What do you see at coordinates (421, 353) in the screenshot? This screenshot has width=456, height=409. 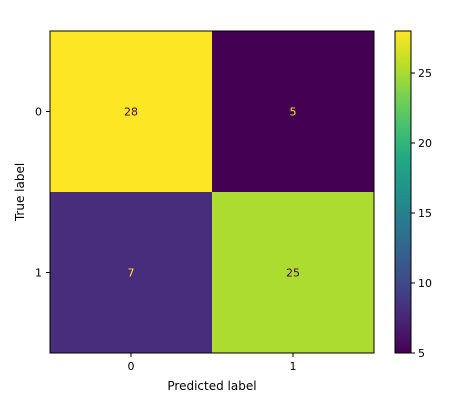 I see `colorbar-tick-label: 5` at bounding box center [421, 353].